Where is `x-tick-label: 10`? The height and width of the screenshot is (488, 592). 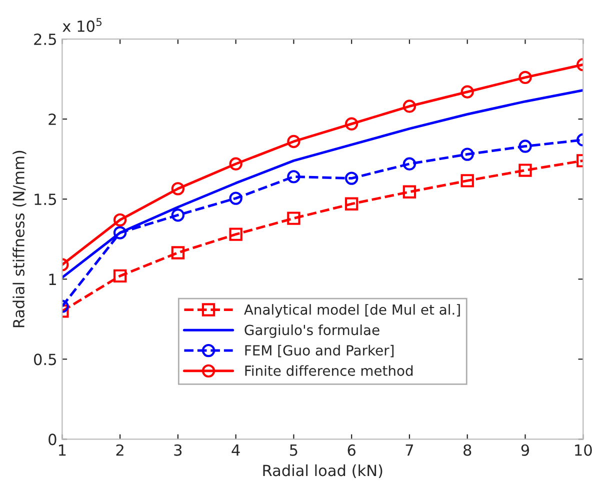 x-tick-label: 10 is located at coordinates (583, 450).